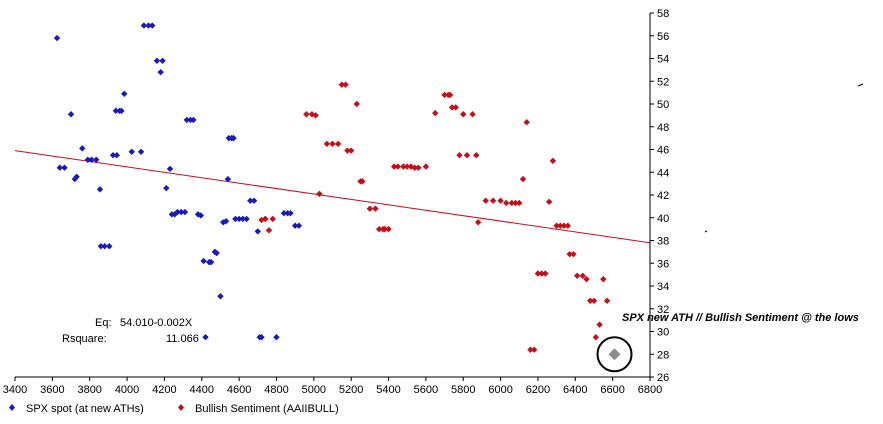  Describe the element at coordinates (89, 390) in the screenshot. I see `x-tick-label: 3800` at that location.